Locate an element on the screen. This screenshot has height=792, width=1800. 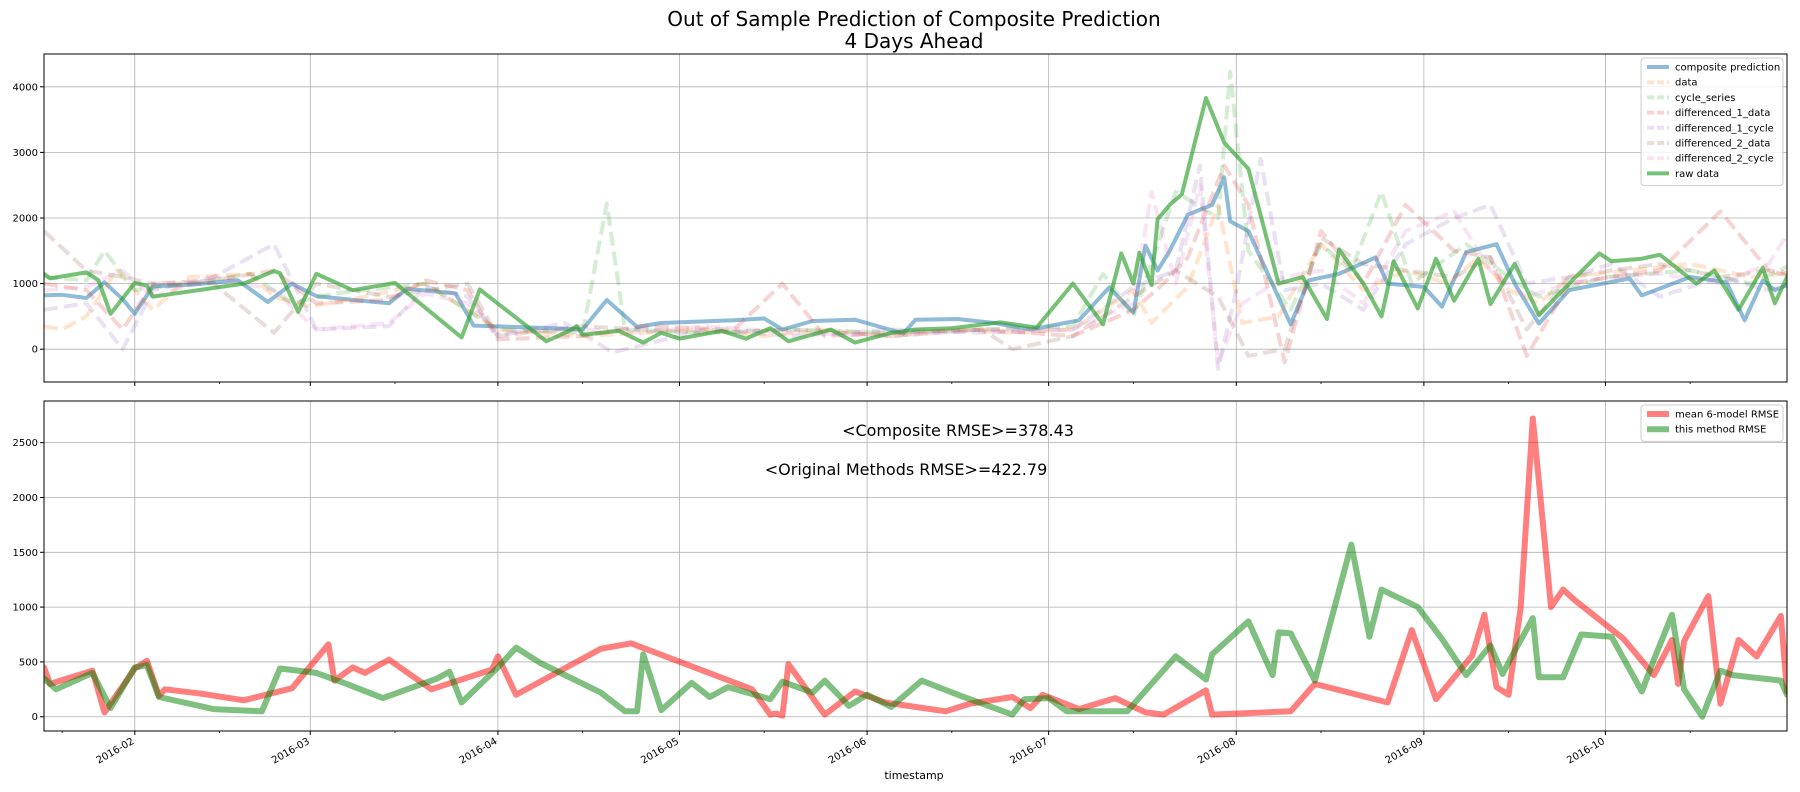
x-tick-label: 2016-06 is located at coordinates (848, 751).